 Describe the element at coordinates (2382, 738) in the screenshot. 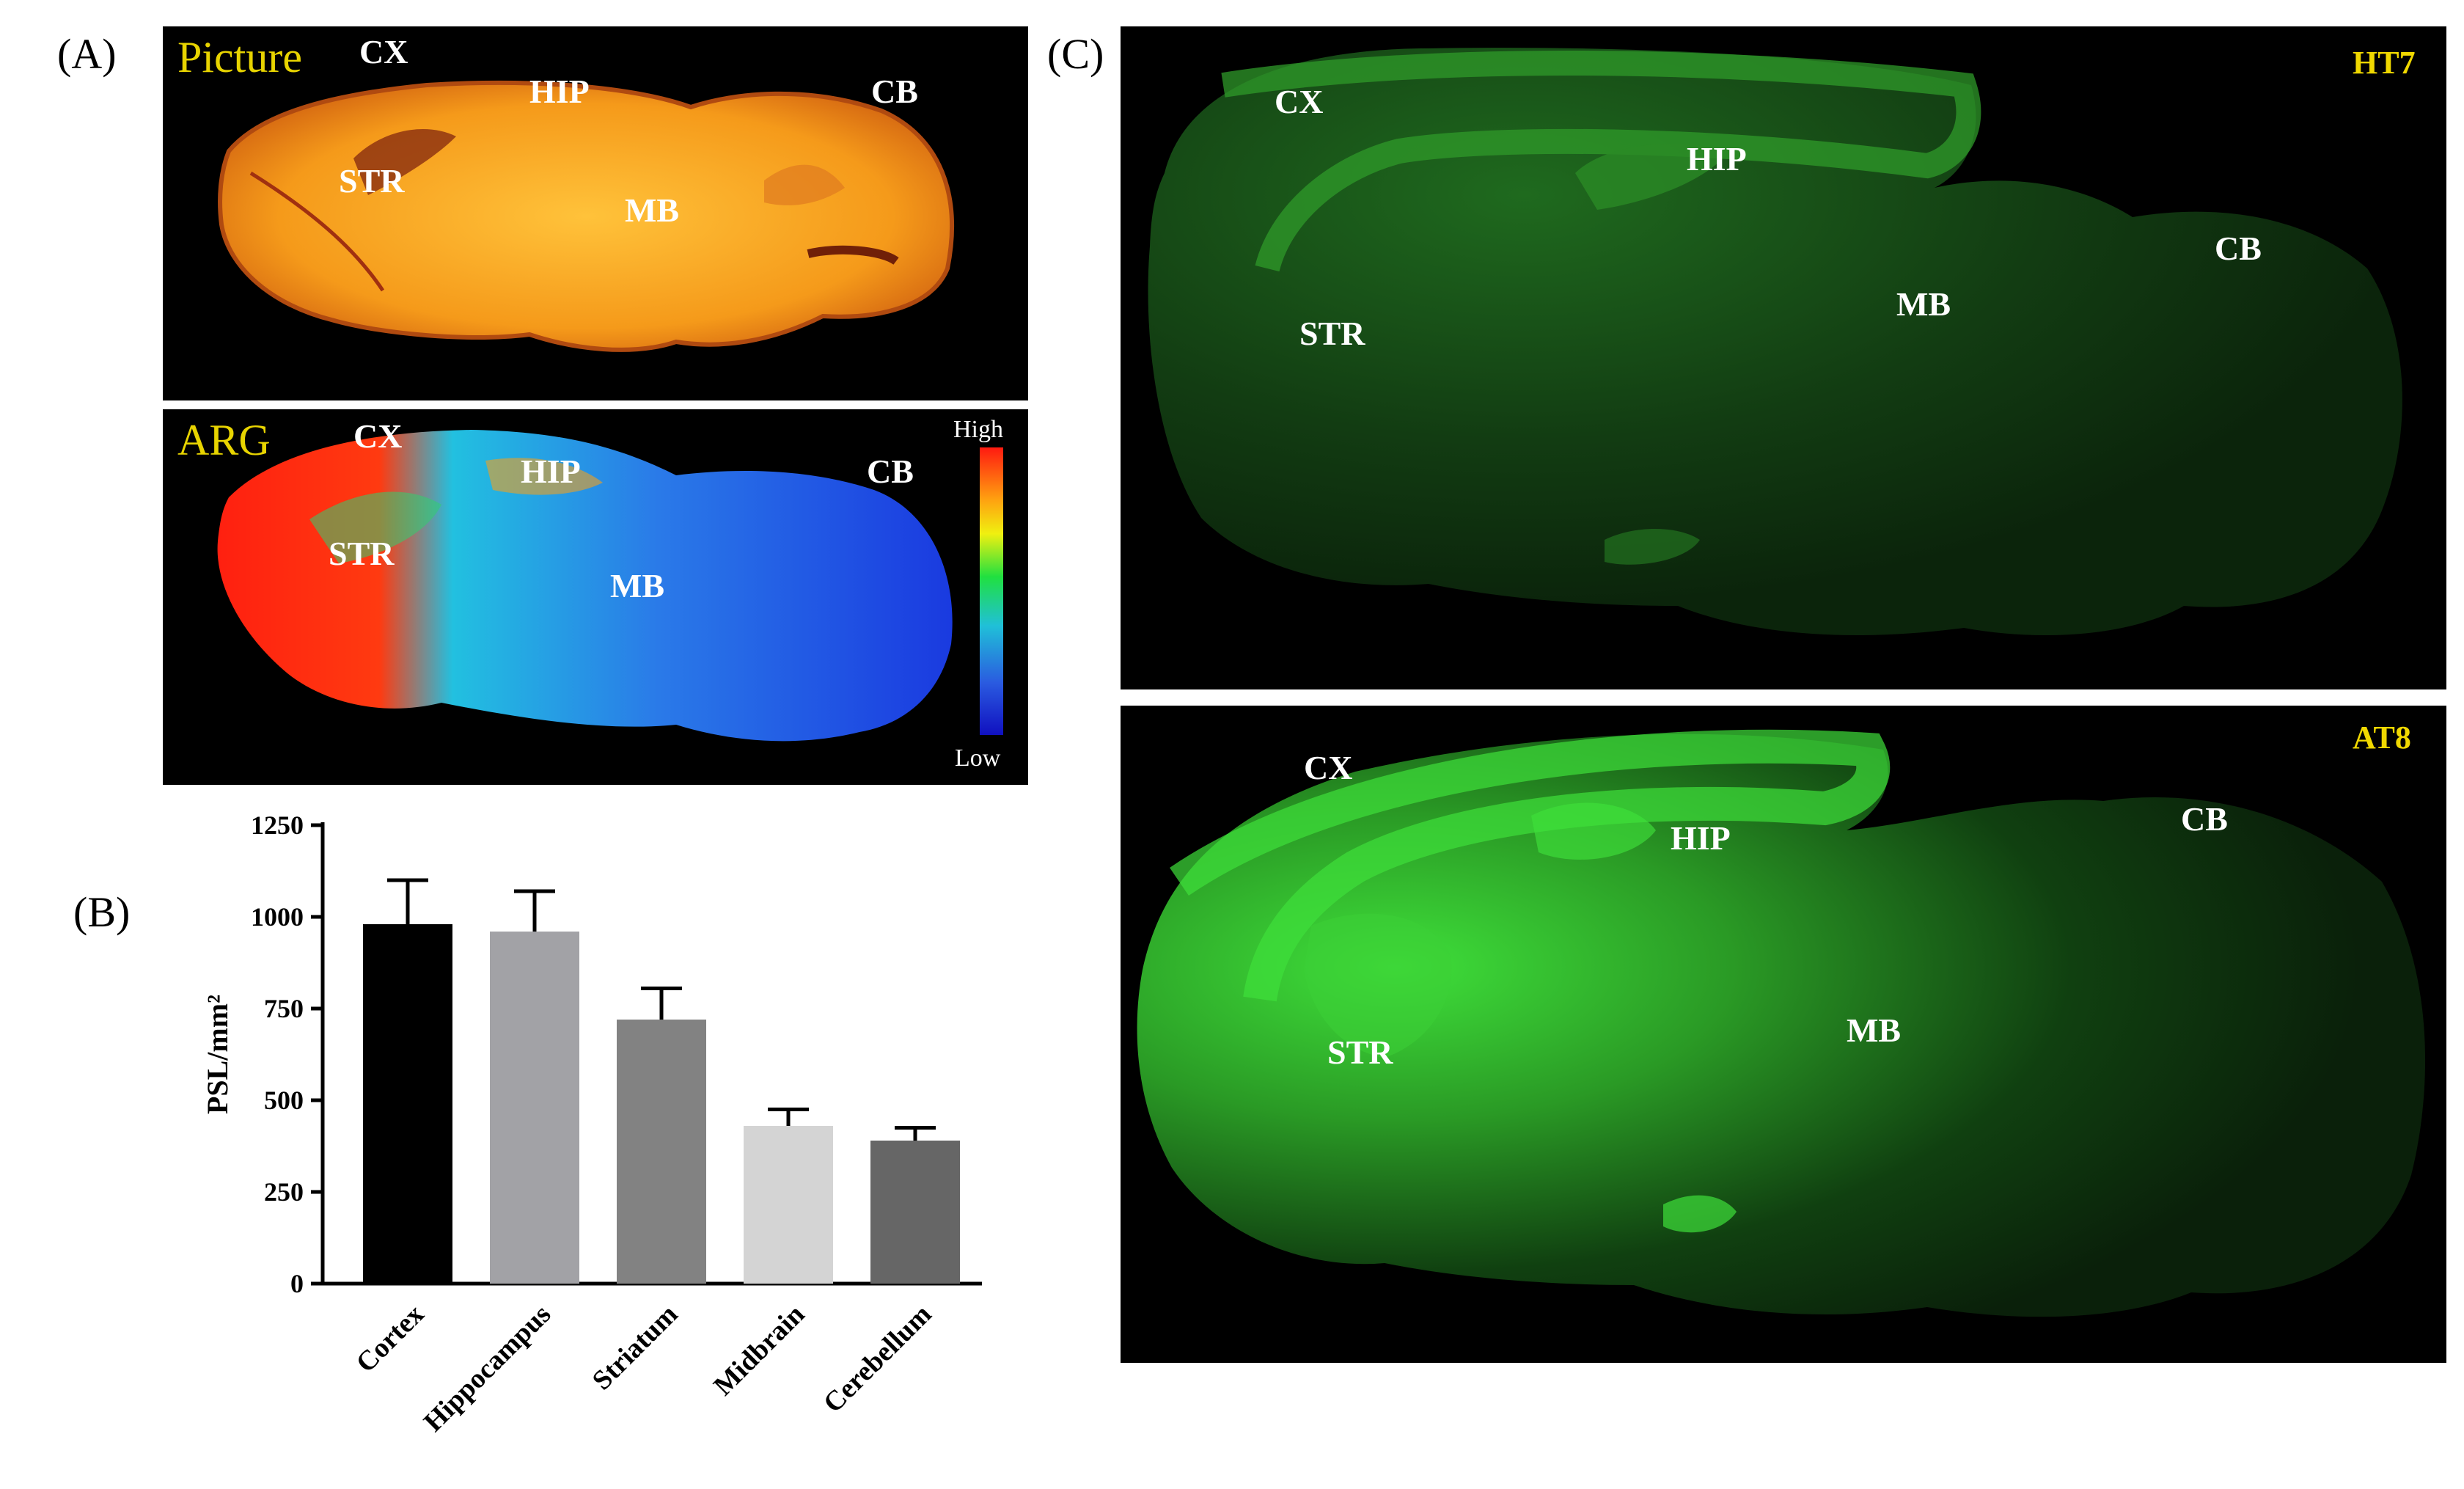

I see `at8-stain-label: AT8` at that location.